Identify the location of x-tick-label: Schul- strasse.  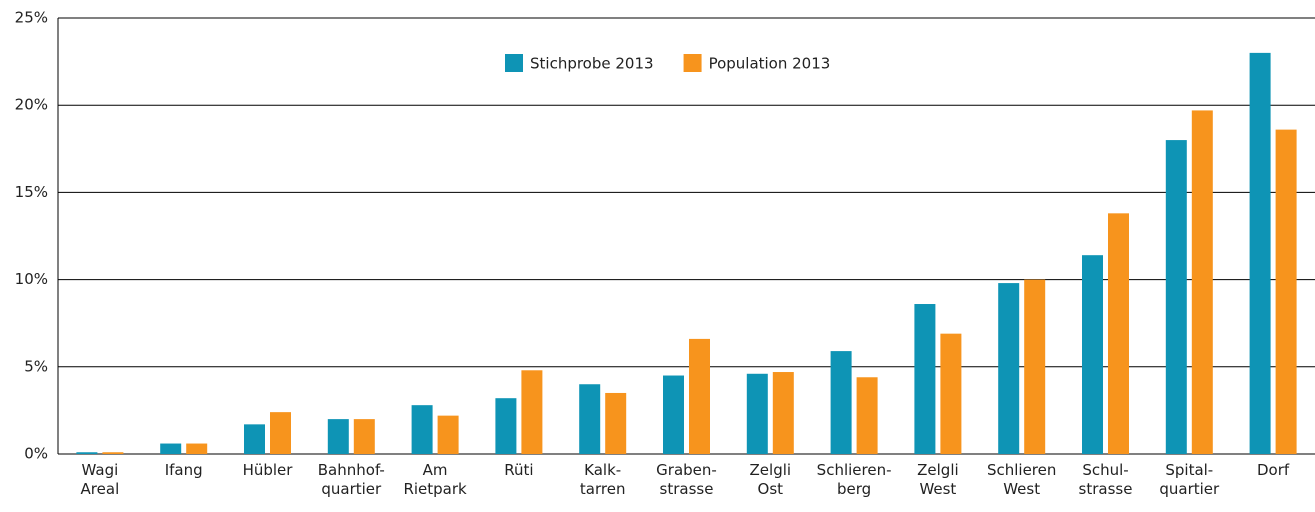
(1105, 479).